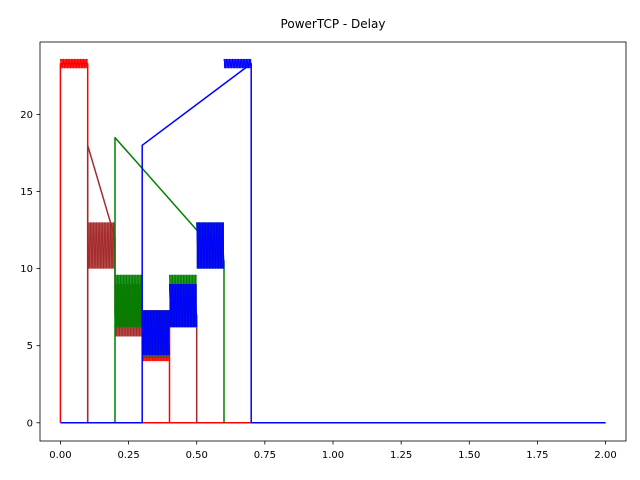 The height and width of the screenshot is (480, 640). Describe the element at coordinates (26, 269) in the screenshot. I see `y-tick-label: 10` at that location.